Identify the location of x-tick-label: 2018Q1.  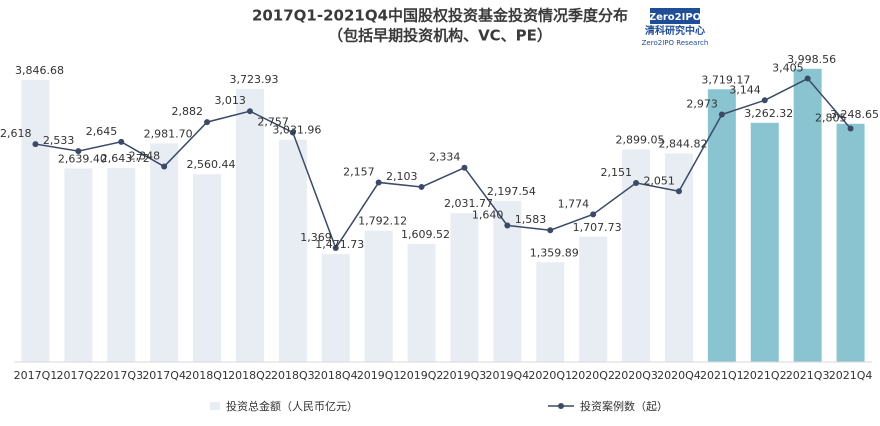
(207, 375).